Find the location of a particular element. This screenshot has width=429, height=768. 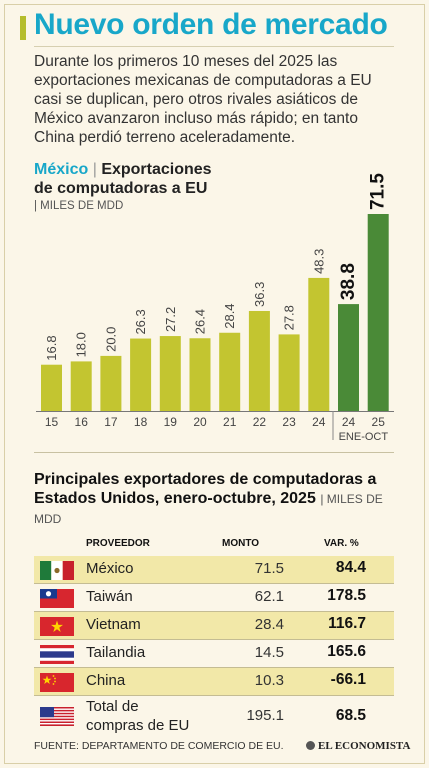

bar-value-label: 20.0 is located at coordinates (110, 339).